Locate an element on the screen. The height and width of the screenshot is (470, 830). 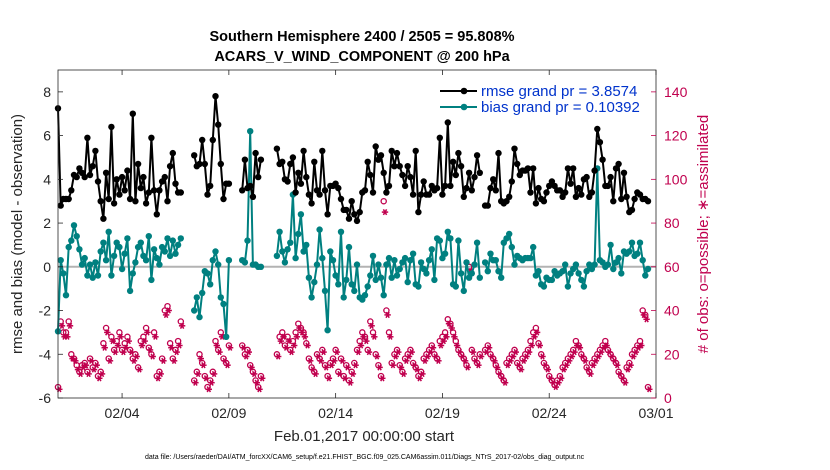
y2-tick-label-6: 120 is located at coordinates (676, 136).